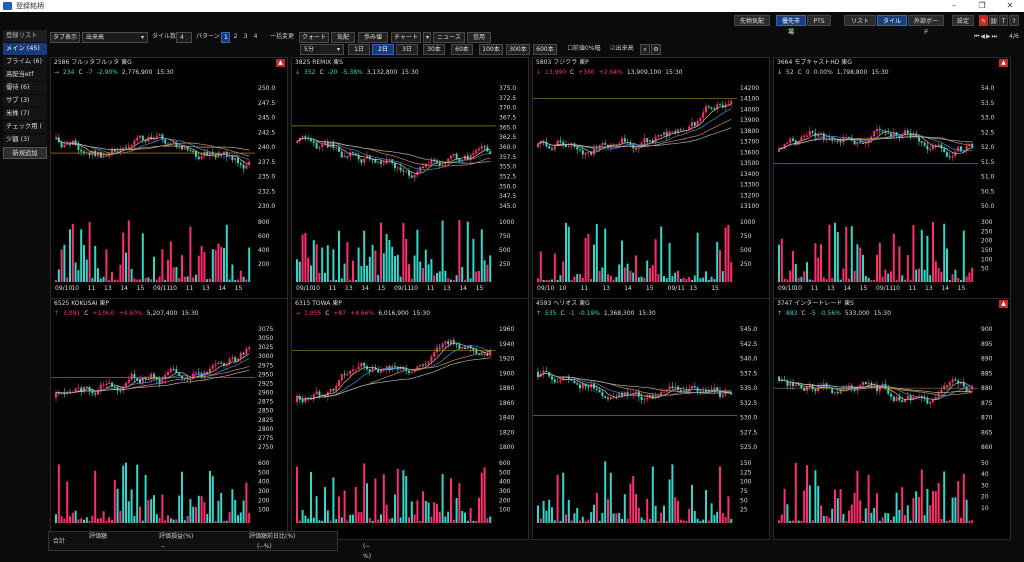 The width and height of the screenshot is (1024, 562). Describe the element at coordinates (373, 37) in the screenshot. I see `tick-button: 歩み値` at that location.